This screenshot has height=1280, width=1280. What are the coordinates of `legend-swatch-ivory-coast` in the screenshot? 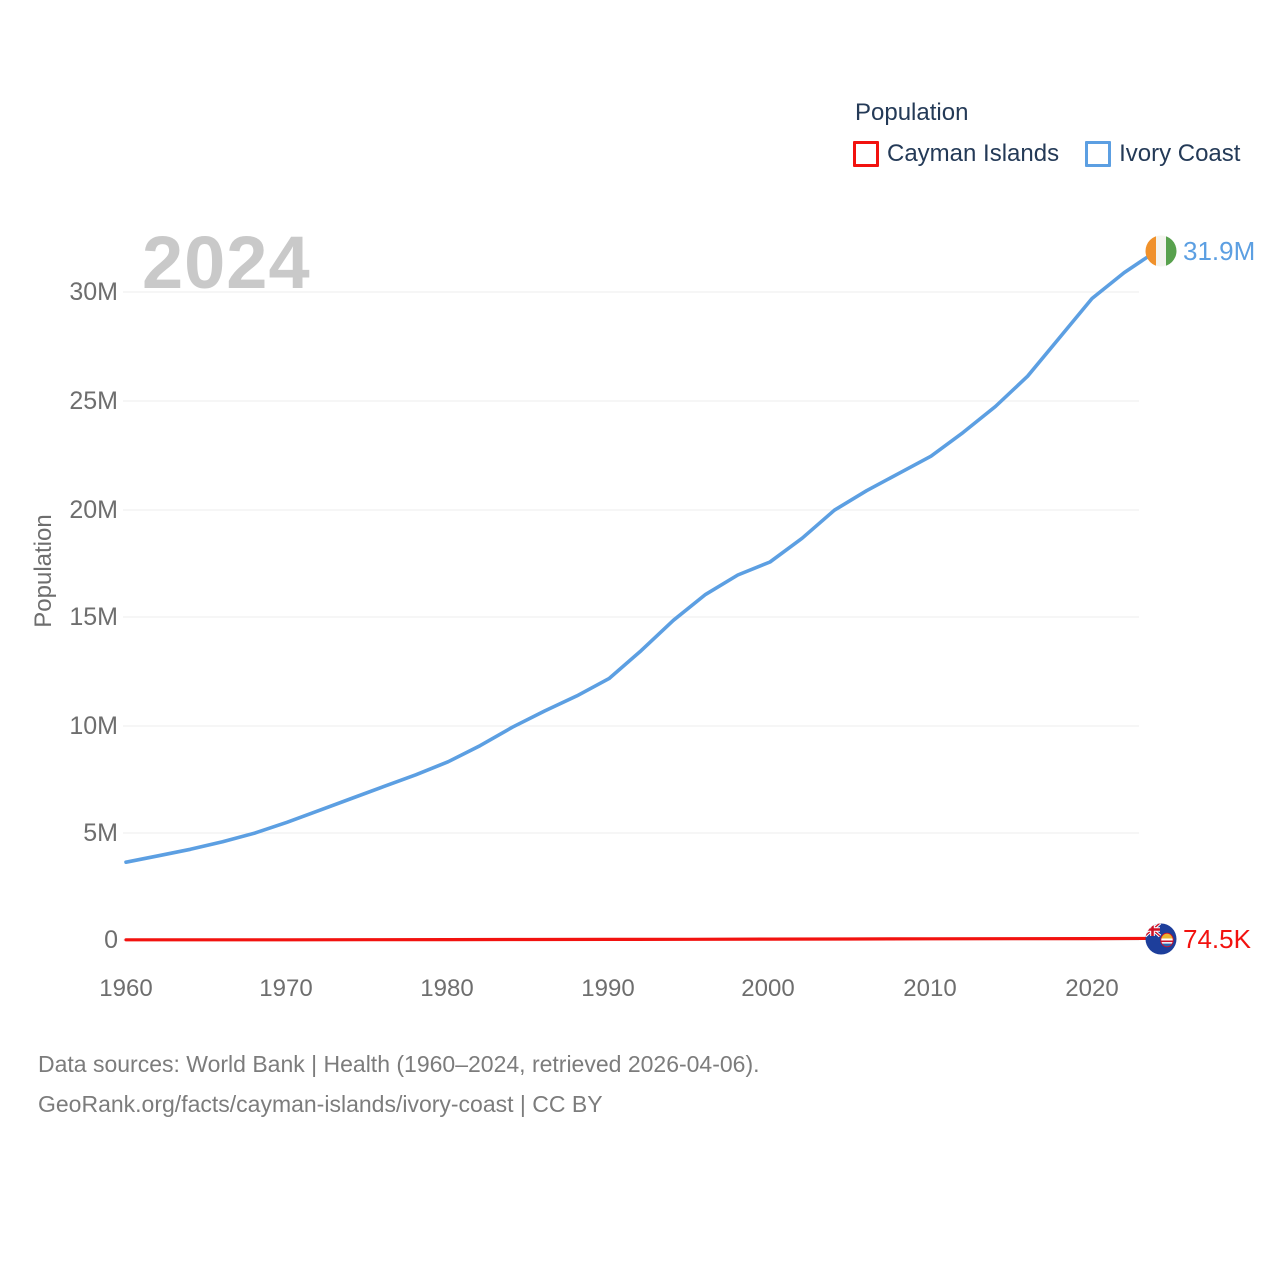 It's located at (1098, 154).